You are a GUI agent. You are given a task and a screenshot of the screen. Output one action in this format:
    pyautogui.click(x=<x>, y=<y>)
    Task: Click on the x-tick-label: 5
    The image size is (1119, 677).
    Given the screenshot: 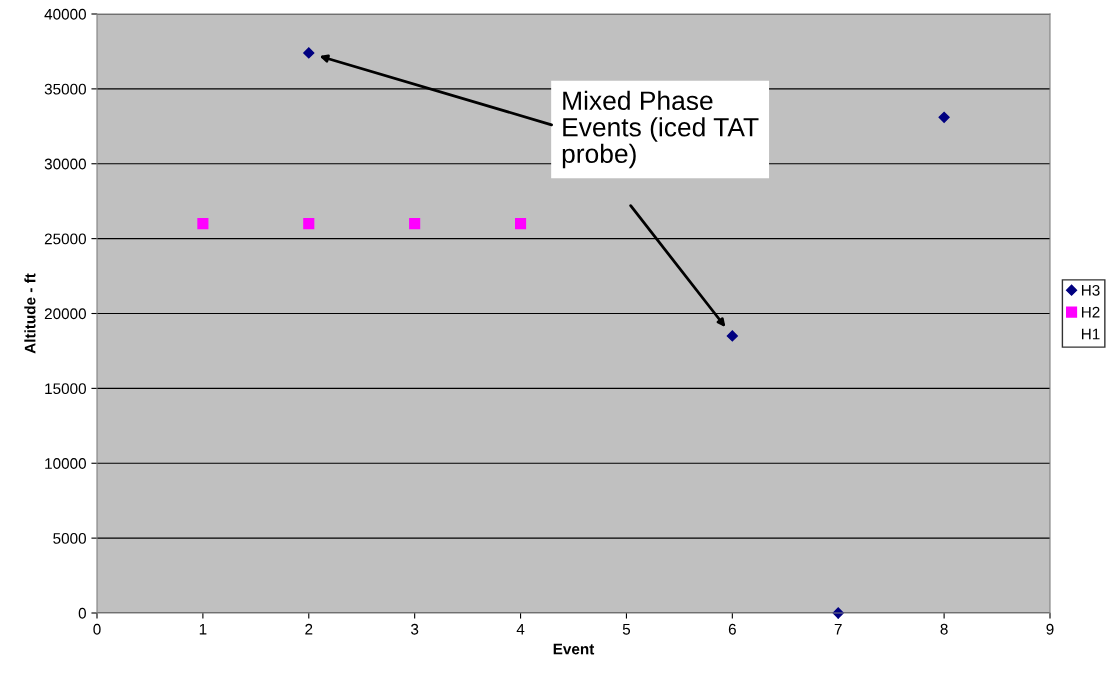 What is the action you would take?
    pyautogui.click(x=626, y=629)
    